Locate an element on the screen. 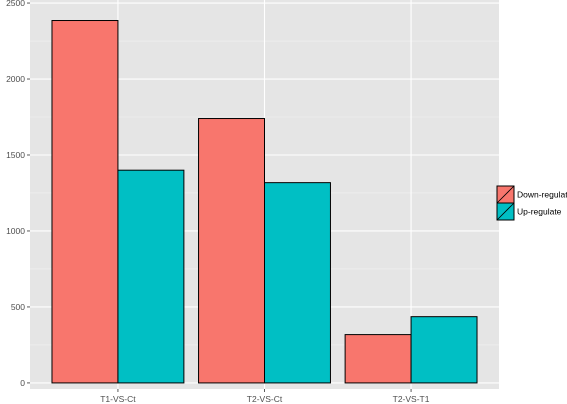 Image resolution: width=567 pixels, height=404 pixels. bar-down-T1-VS-Ct is located at coordinates (85, 202).